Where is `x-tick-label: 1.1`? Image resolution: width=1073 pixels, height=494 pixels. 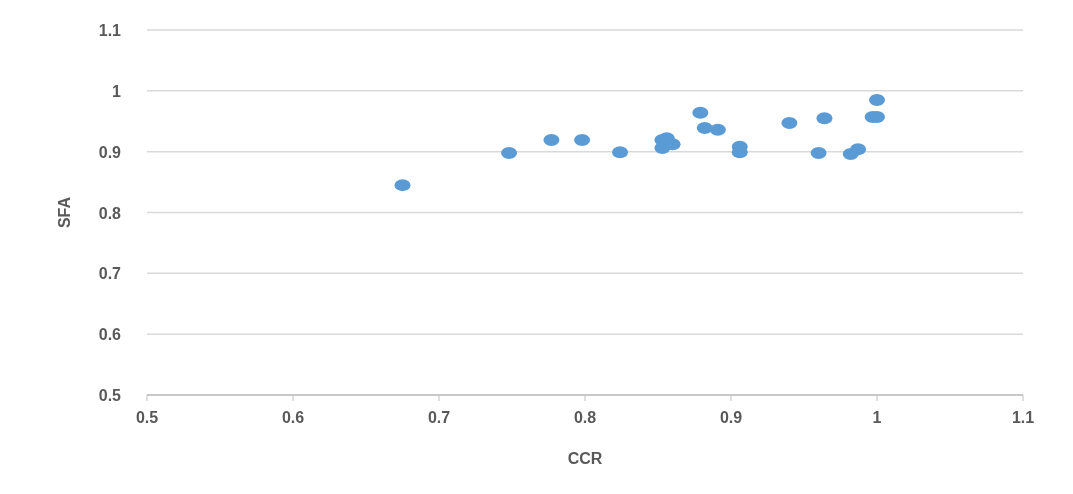 x-tick-label: 1.1 is located at coordinates (1023, 417).